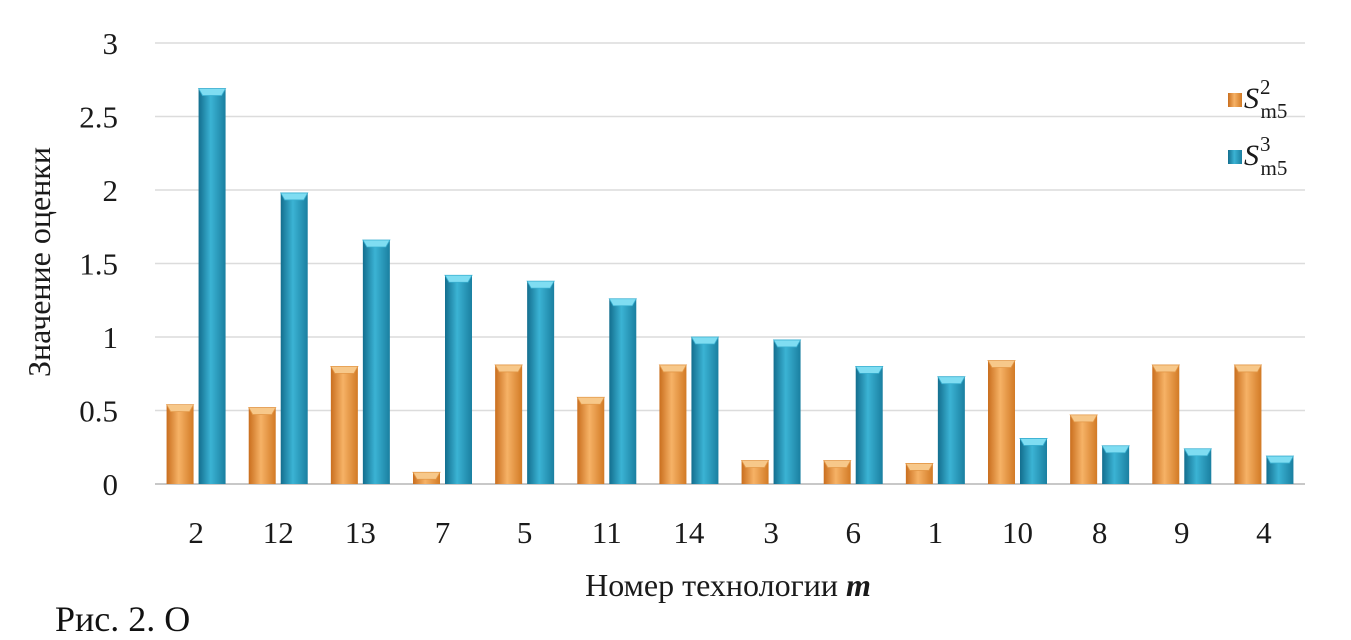 The image size is (1351, 640). Describe the element at coordinates (1257, 127) in the screenshot. I see `legend: S2 m5 S3 m5` at that location.